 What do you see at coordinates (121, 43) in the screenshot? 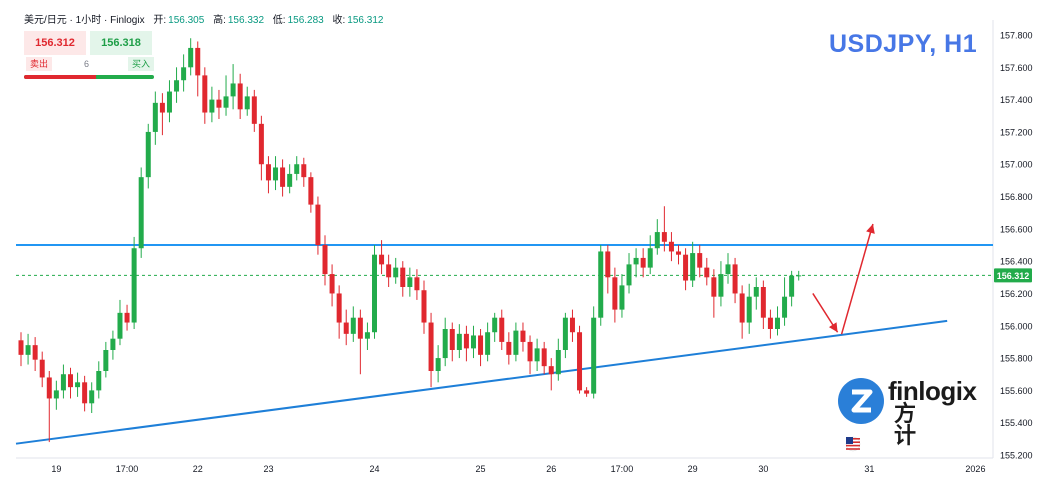
I see `buy-button: 156.318` at bounding box center [121, 43].